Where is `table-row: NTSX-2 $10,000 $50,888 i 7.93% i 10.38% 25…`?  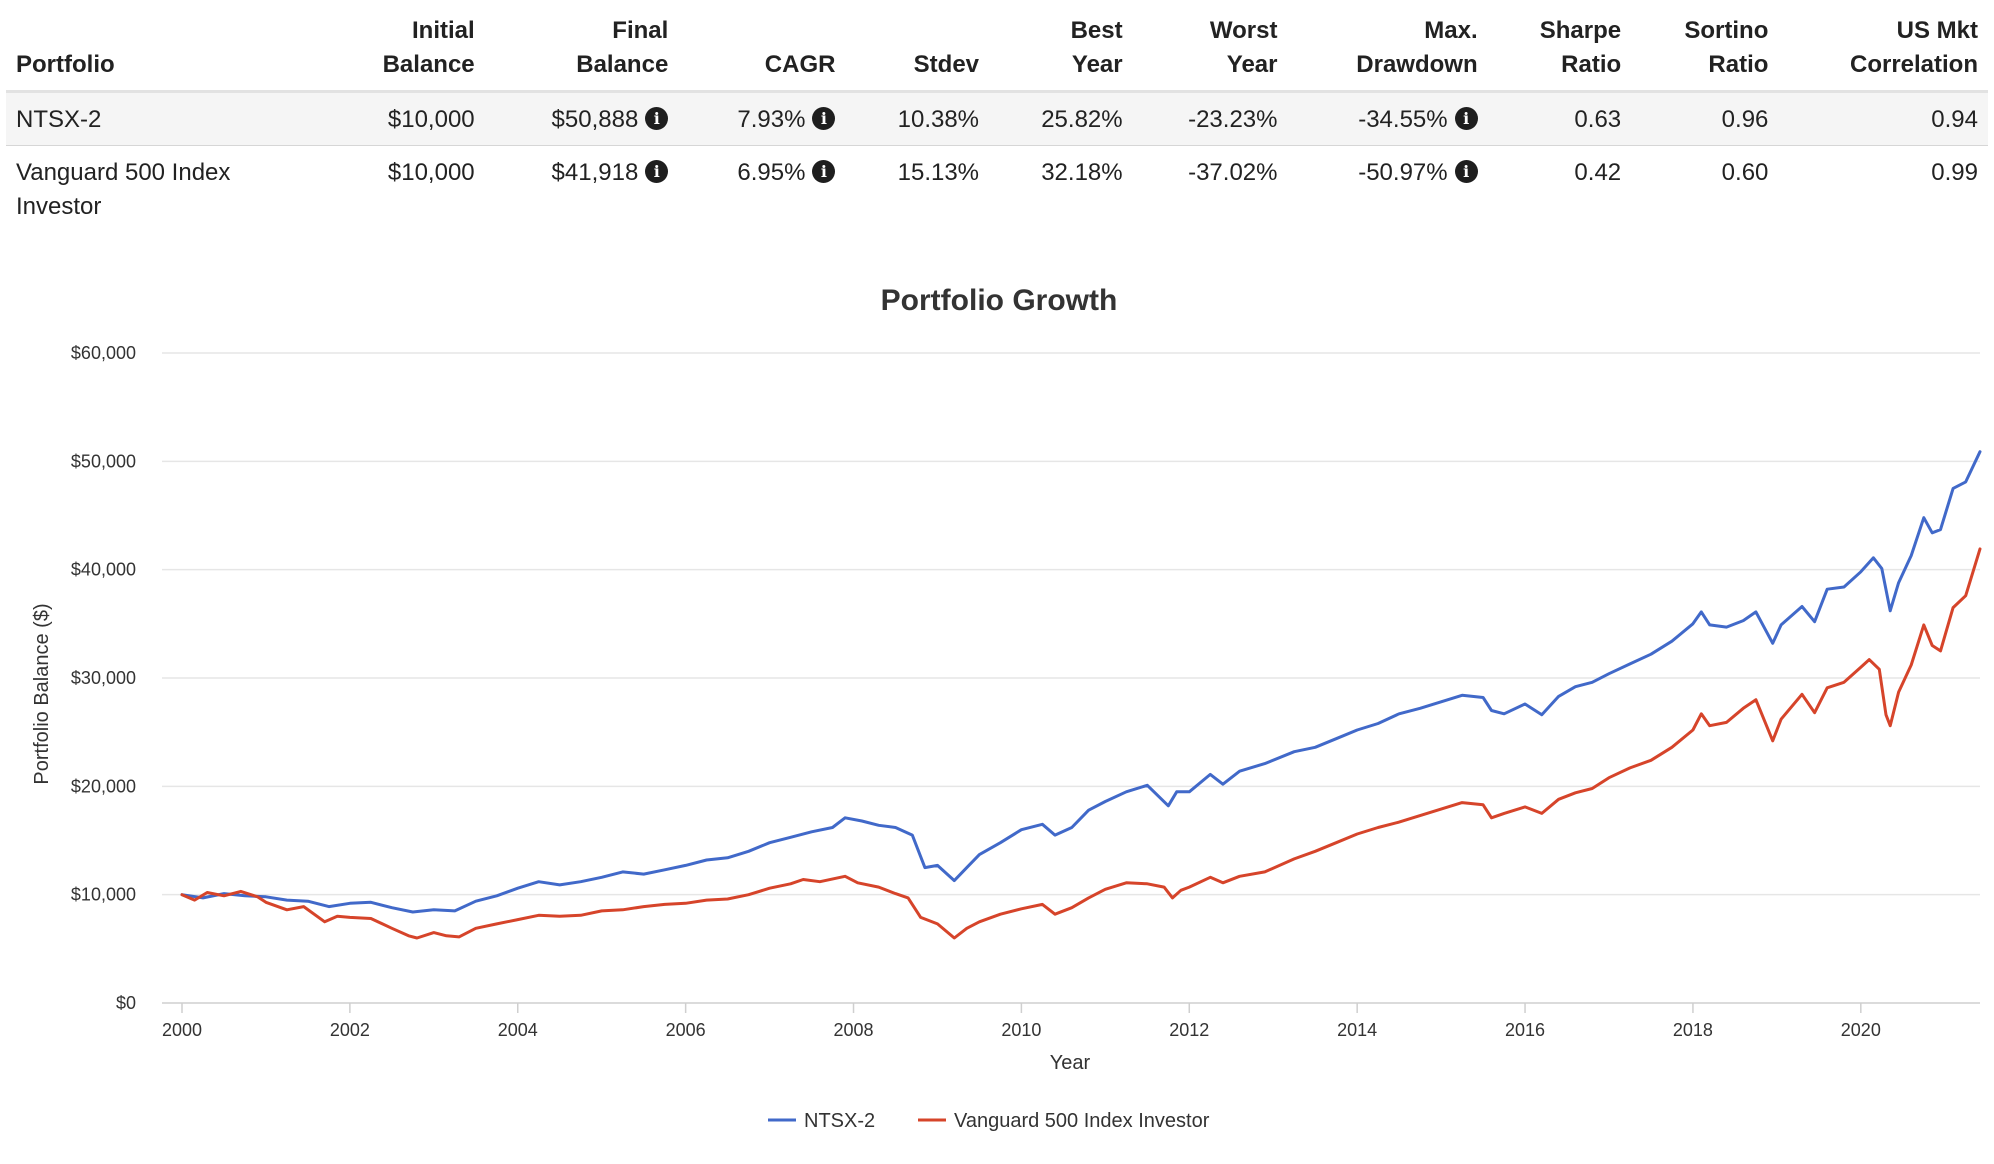 table-row: NTSX-2 $10,000 $50,888 i 7.93% i 10.38% 25… is located at coordinates (997, 118).